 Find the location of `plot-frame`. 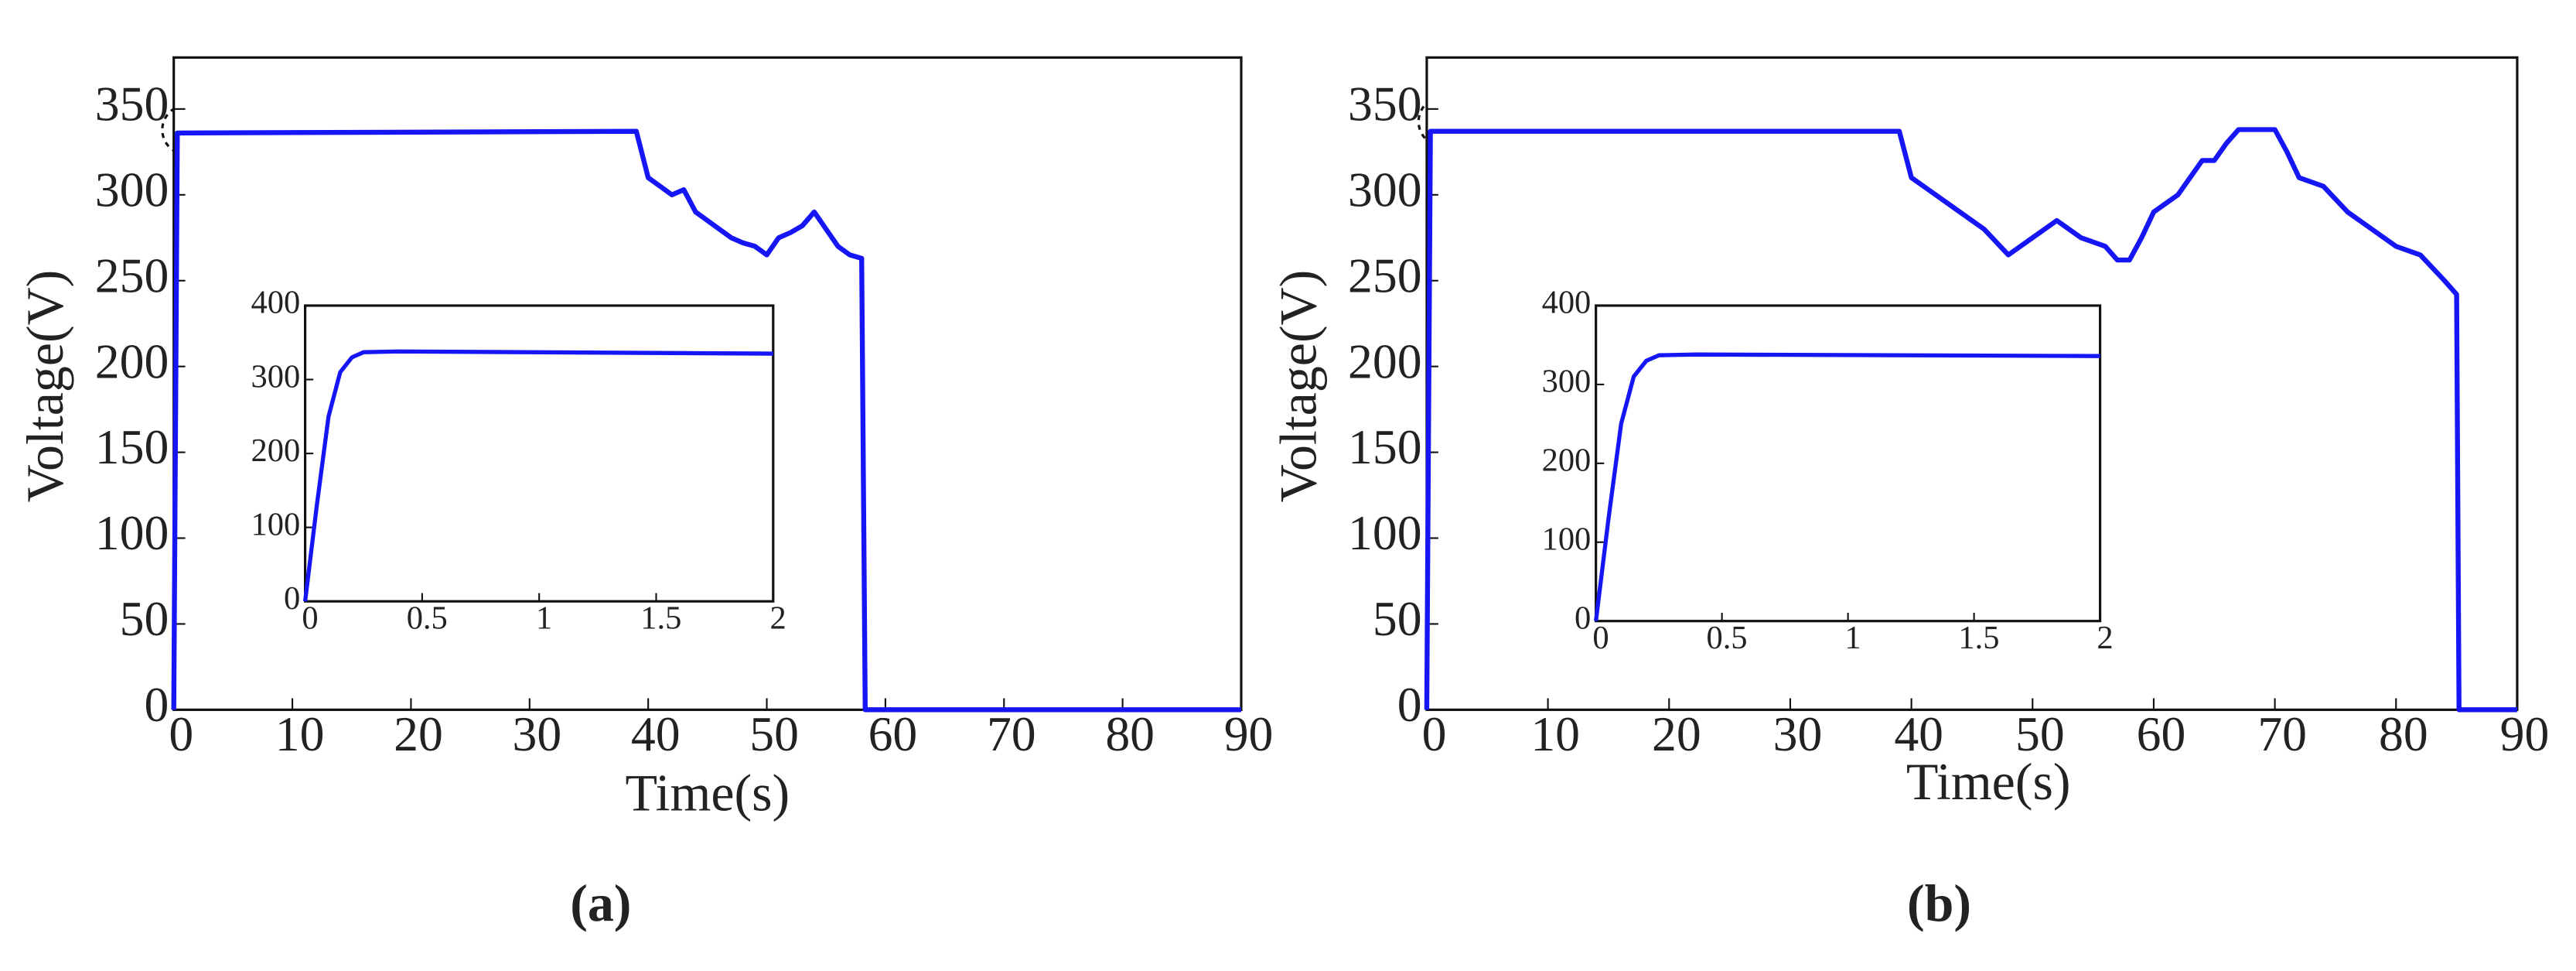

plot-frame is located at coordinates (1848, 464).